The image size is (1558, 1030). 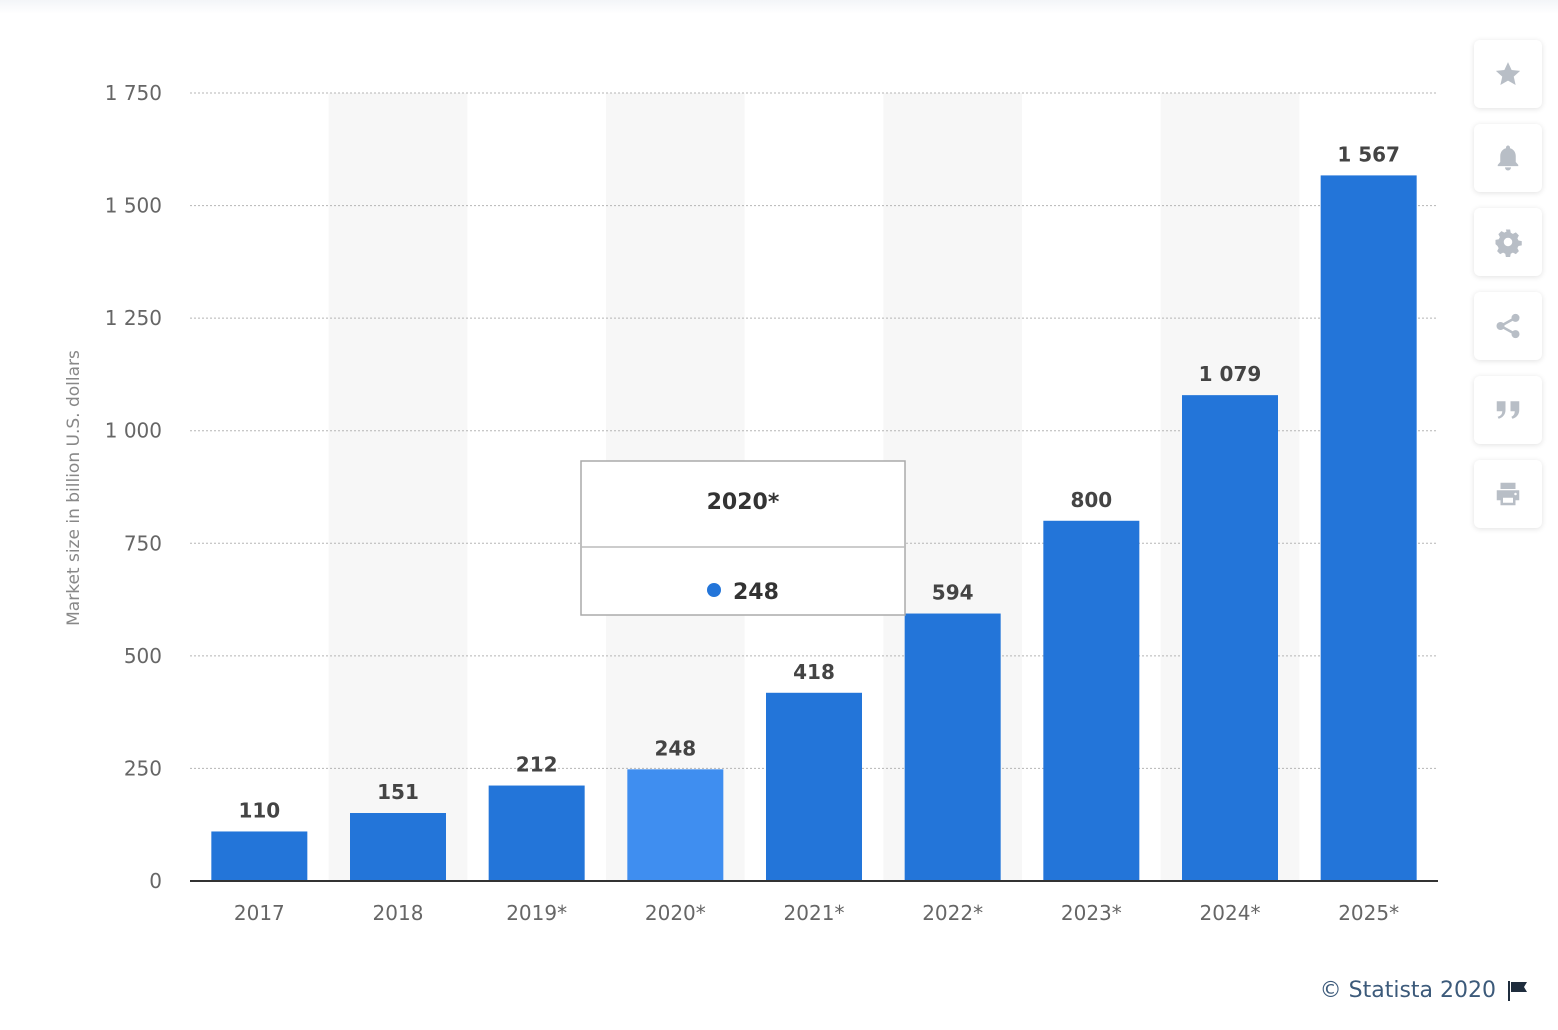 I want to click on tooltip-box, so click(x=743, y=538).